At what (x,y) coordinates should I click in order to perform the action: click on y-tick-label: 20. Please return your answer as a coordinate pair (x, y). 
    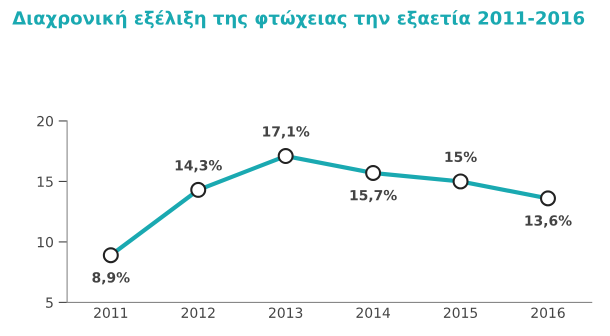
    Looking at the image, I should click on (45, 121).